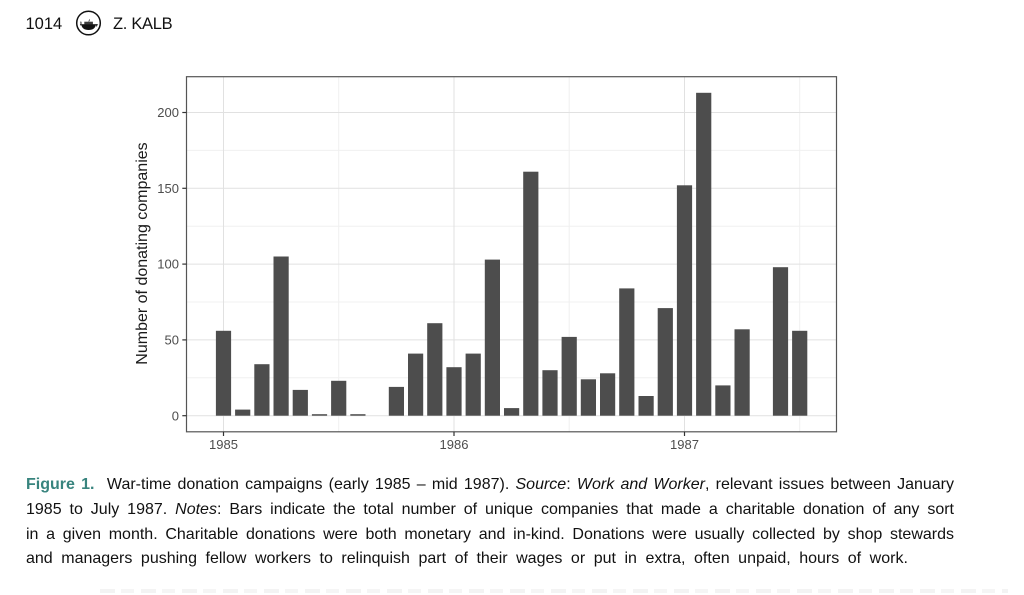 This screenshot has height=595, width=1024. What do you see at coordinates (168, 188) in the screenshot?
I see `svg-text: 150` at bounding box center [168, 188].